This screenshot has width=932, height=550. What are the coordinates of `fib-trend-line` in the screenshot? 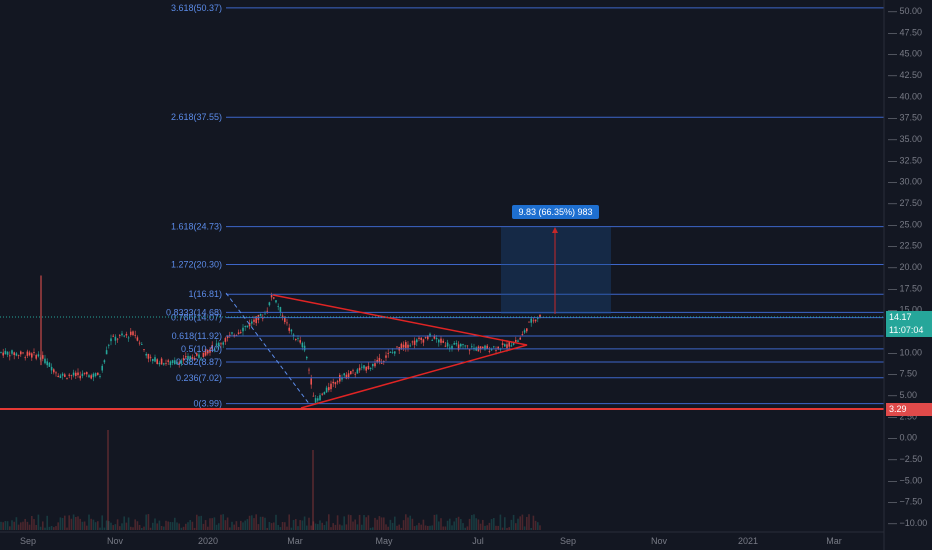 It's located at (268, 349).